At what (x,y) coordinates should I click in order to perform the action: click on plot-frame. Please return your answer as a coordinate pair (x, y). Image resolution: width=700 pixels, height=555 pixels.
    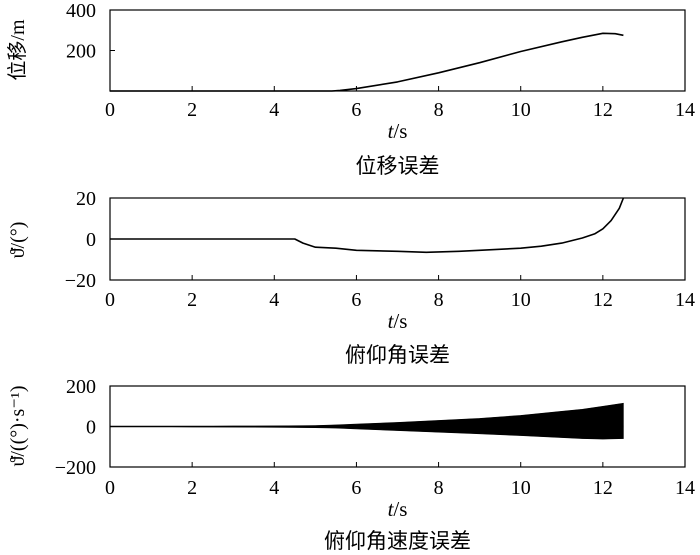
    Looking at the image, I should click on (397, 50).